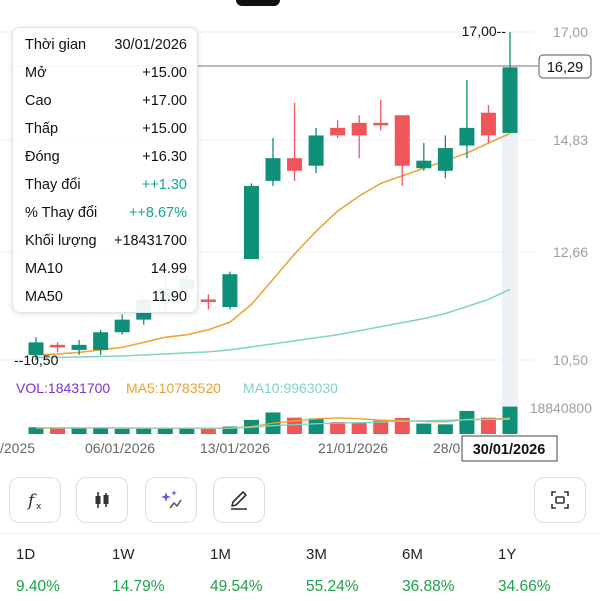 This screenshot has width=600, height=601. I want to click on indicator-button: f x, so click(35, 500).